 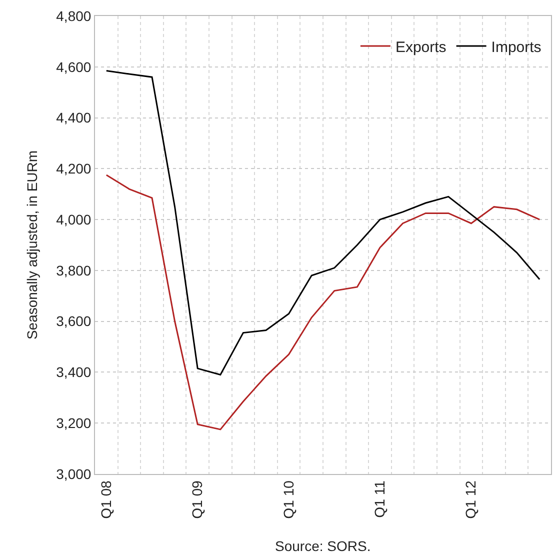 I want to click on x-tick-label: Q1 09, so click(x=197, y=499).